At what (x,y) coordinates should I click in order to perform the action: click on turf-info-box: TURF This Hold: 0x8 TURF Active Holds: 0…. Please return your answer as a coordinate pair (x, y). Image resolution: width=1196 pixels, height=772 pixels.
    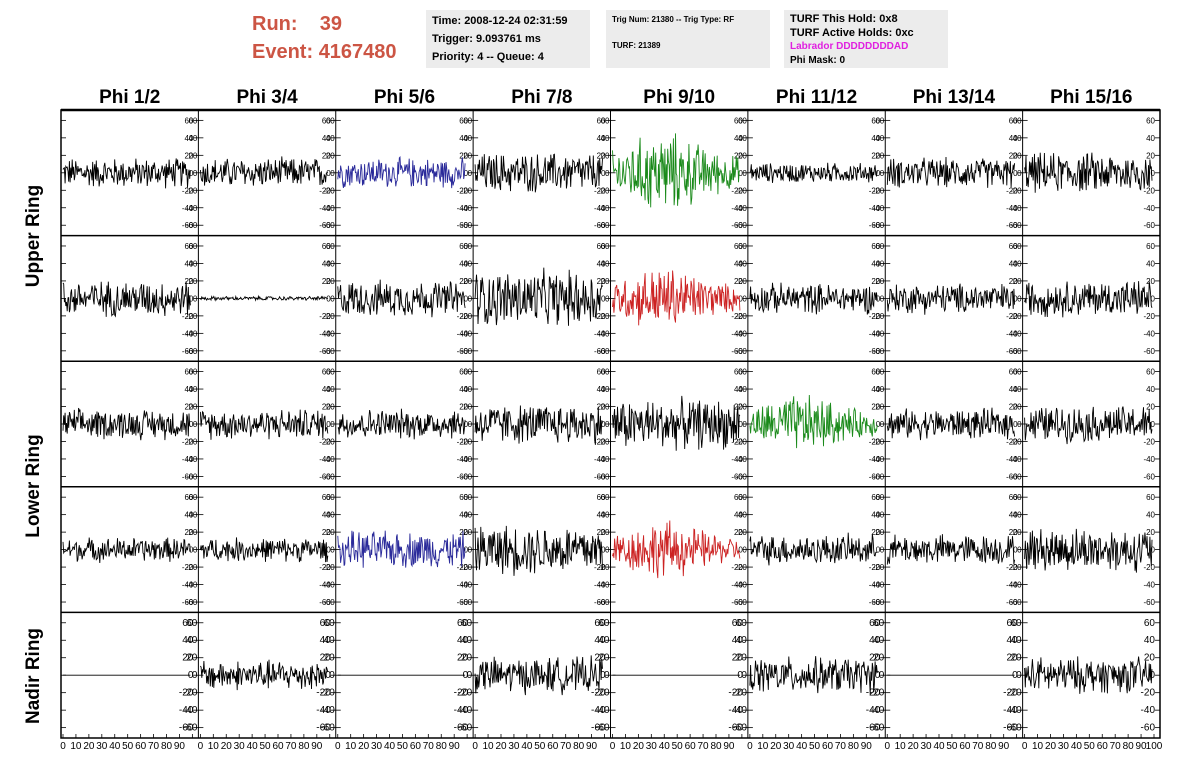
    Looking at the image, I should click on (866, 39).